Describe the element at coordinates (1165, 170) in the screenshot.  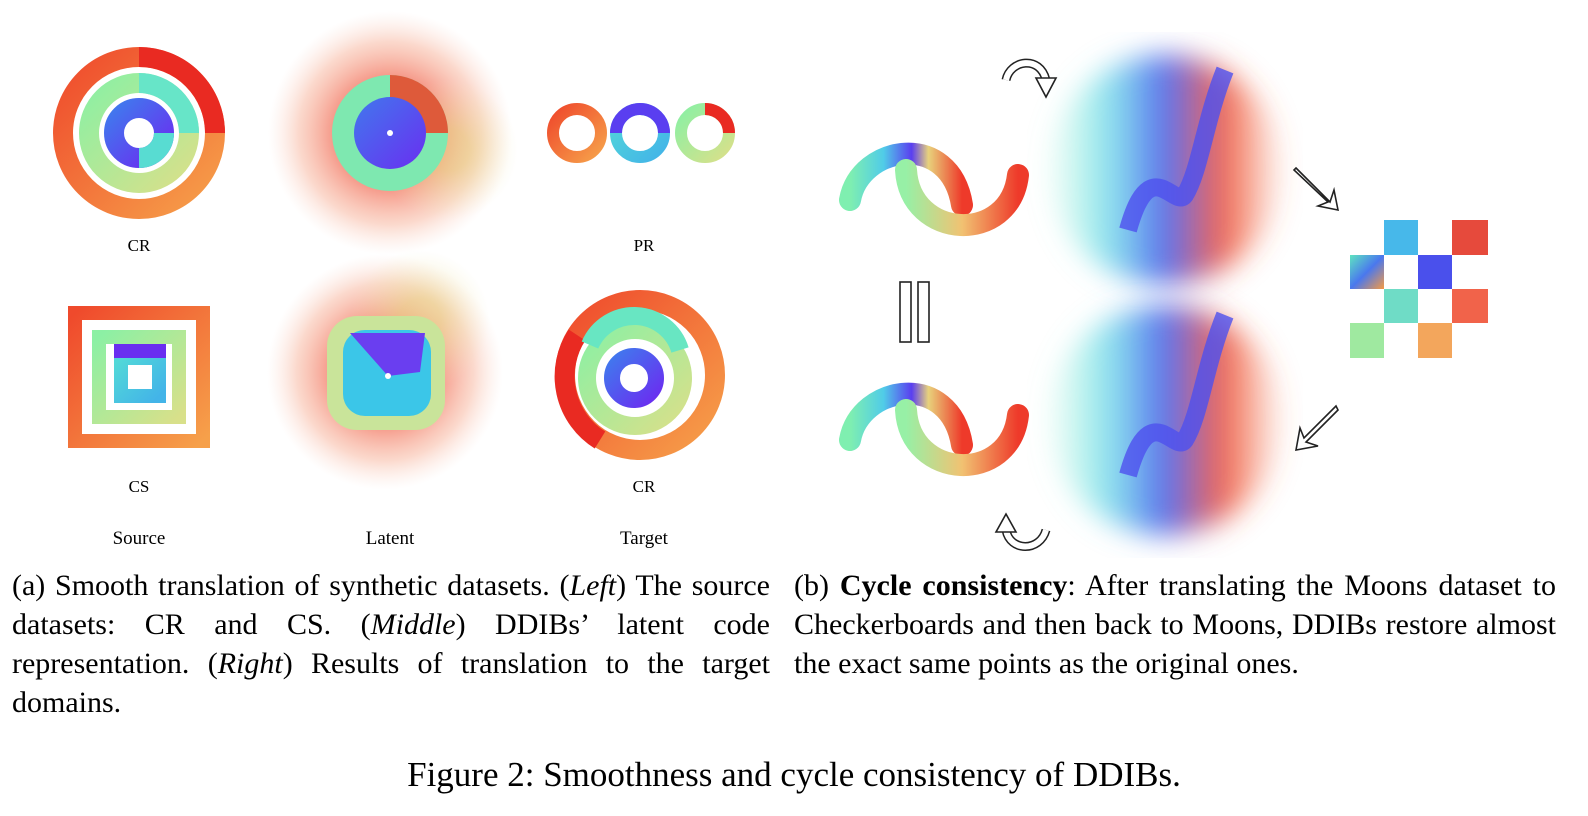
I see `plot-latent-cloud-top` at that location.